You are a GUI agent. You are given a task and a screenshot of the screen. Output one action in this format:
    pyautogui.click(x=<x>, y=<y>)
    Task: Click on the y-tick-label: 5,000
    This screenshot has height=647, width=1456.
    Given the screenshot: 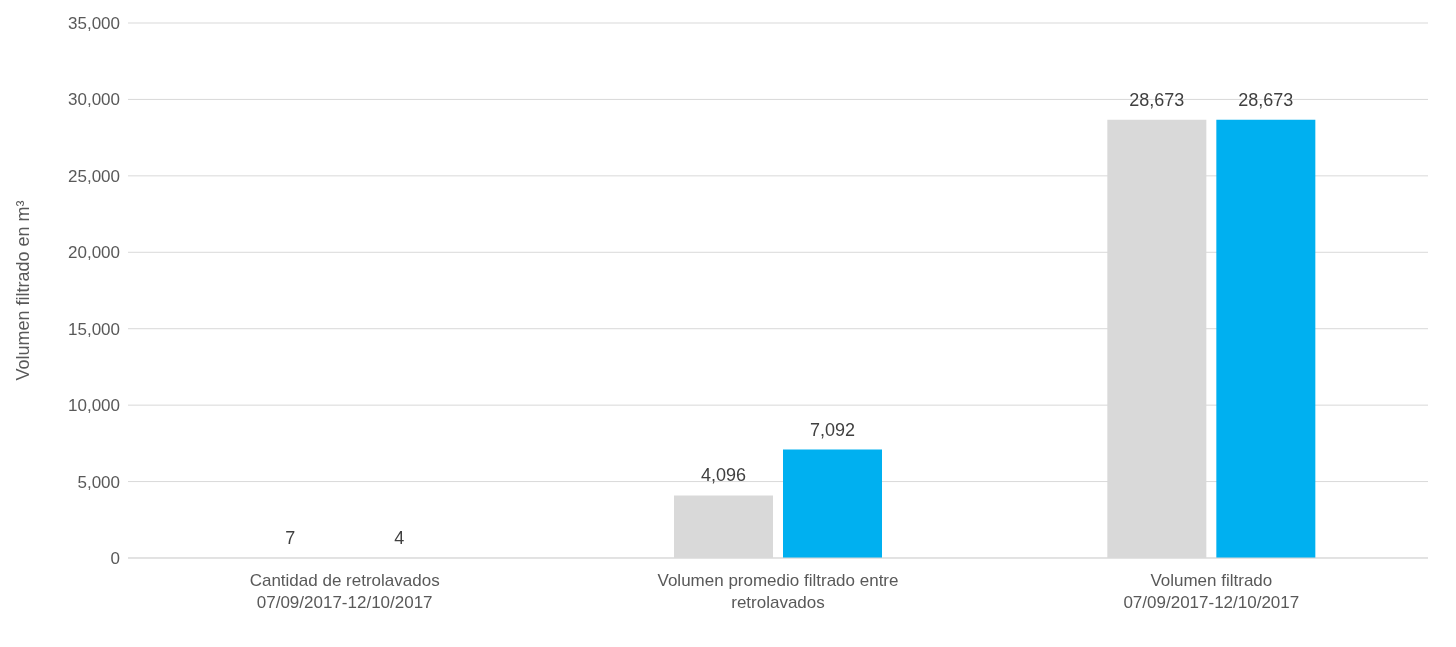 What is the action you would take?
    pyautogui.click(x=98, y=482)
    